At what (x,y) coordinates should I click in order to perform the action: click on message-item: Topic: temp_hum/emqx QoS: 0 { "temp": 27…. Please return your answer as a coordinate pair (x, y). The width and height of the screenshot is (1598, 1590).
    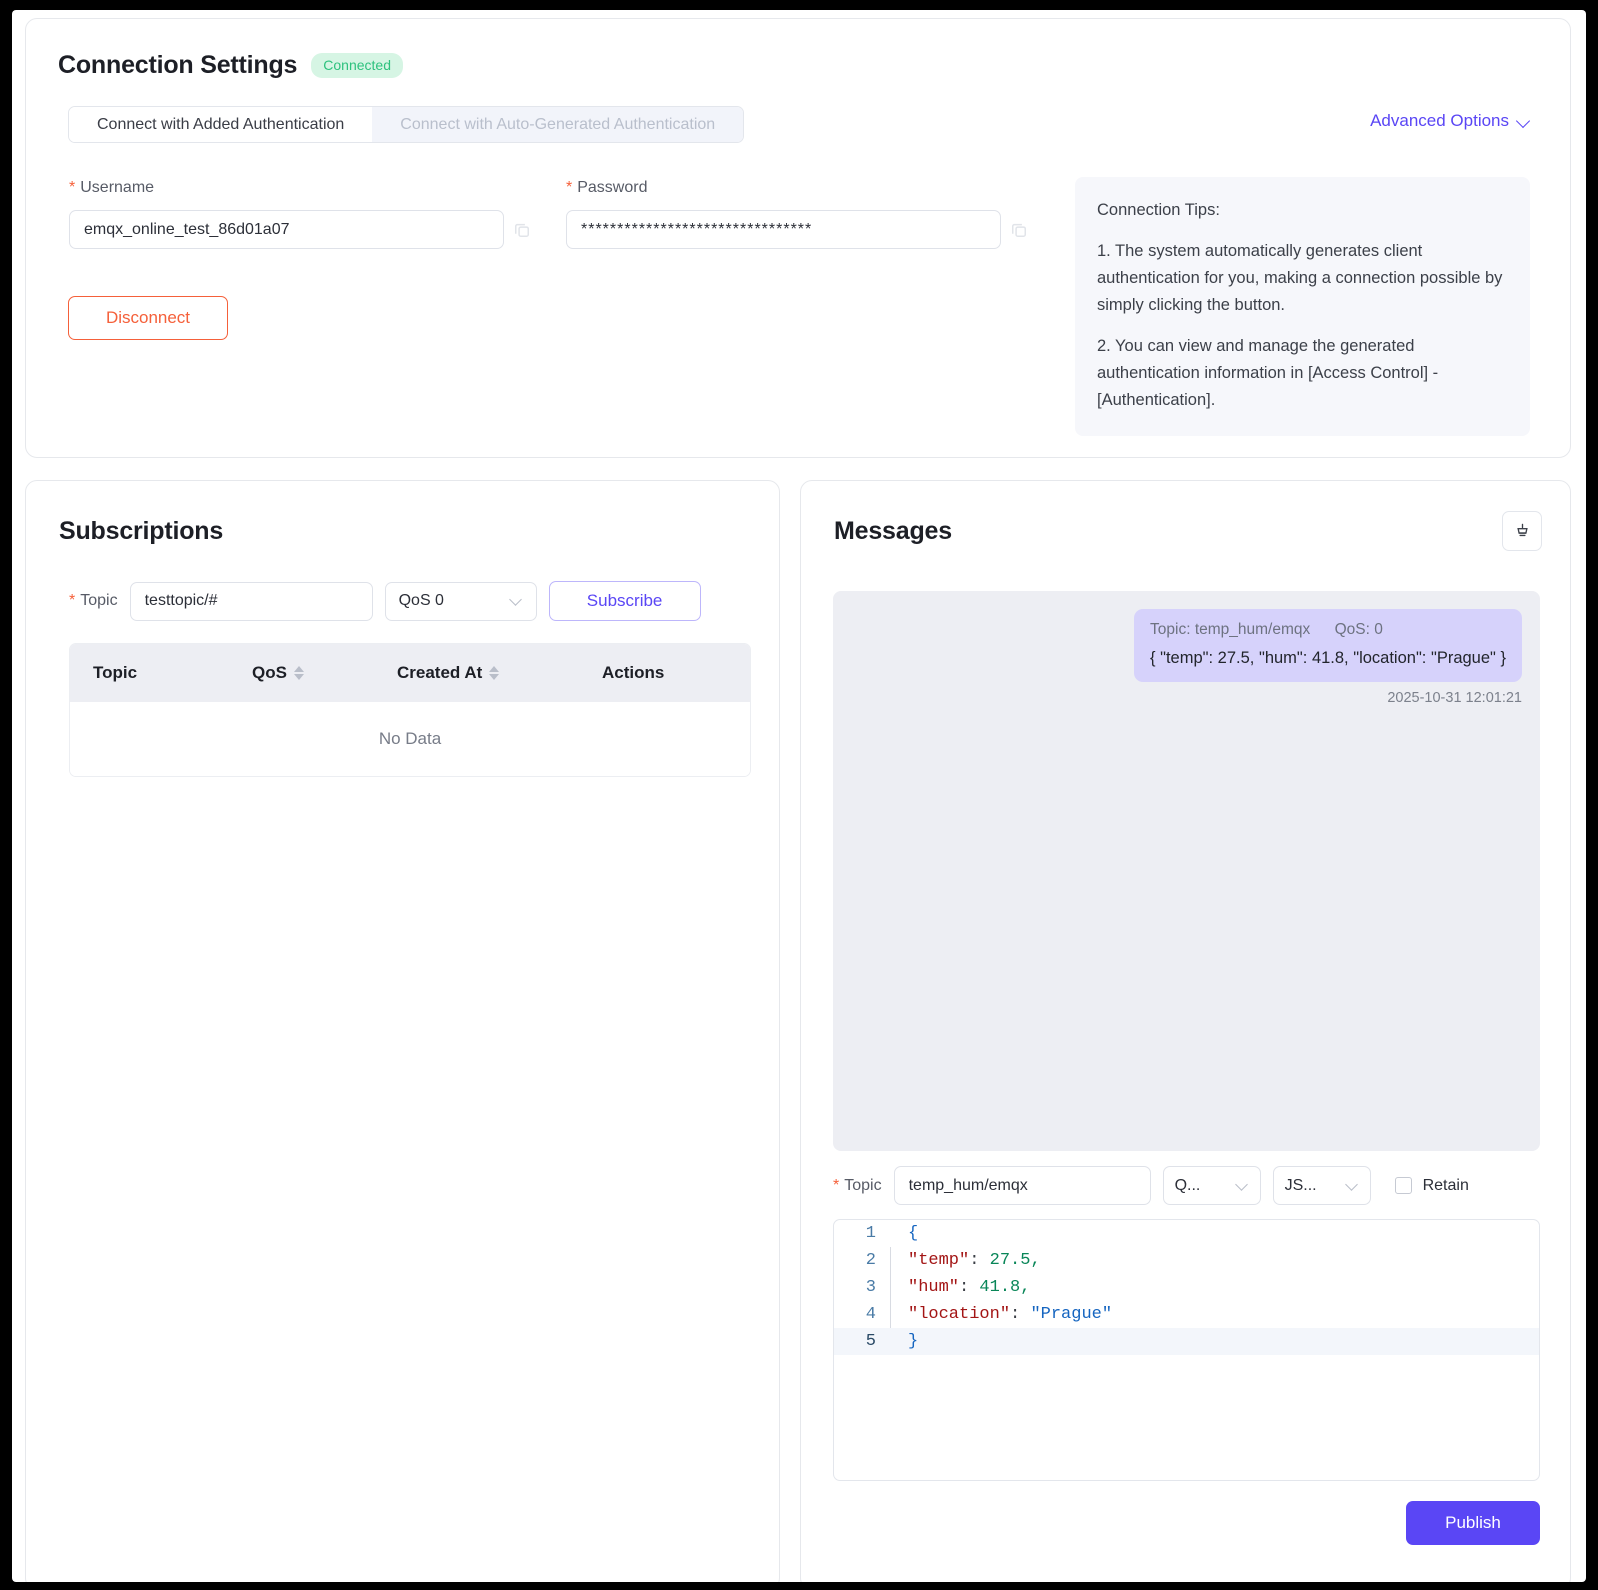
    Looking at the image, I should click on (1186, 657).